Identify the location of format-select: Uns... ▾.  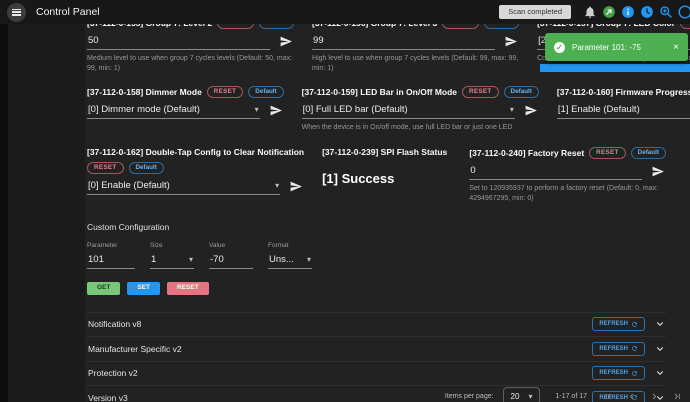
(290, 261).